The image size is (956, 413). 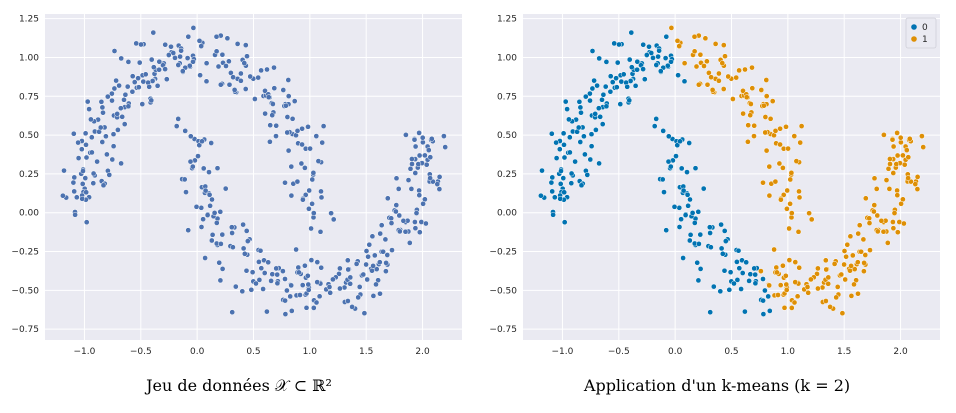 I want to click on left-y-tick-label: −0.75, so click(x=25, y=330).